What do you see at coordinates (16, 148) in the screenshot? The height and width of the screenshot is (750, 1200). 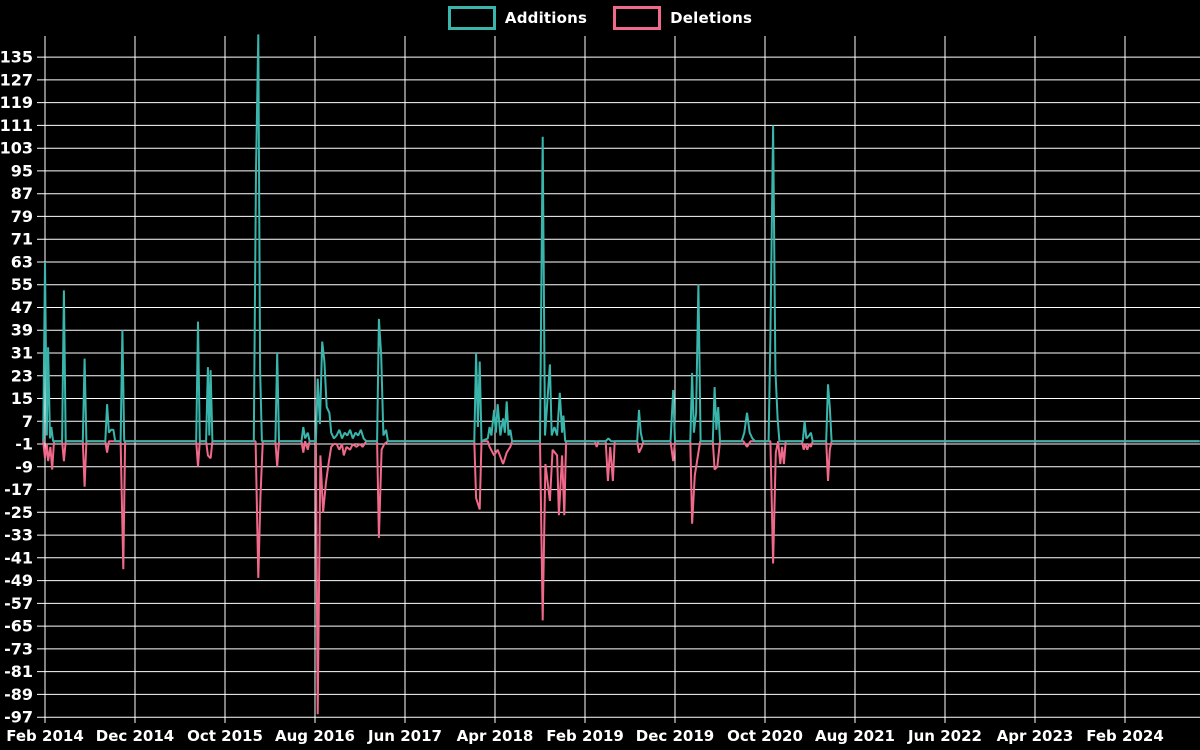 I see `y-tick-label: 103` at bounding box center [16, 148].